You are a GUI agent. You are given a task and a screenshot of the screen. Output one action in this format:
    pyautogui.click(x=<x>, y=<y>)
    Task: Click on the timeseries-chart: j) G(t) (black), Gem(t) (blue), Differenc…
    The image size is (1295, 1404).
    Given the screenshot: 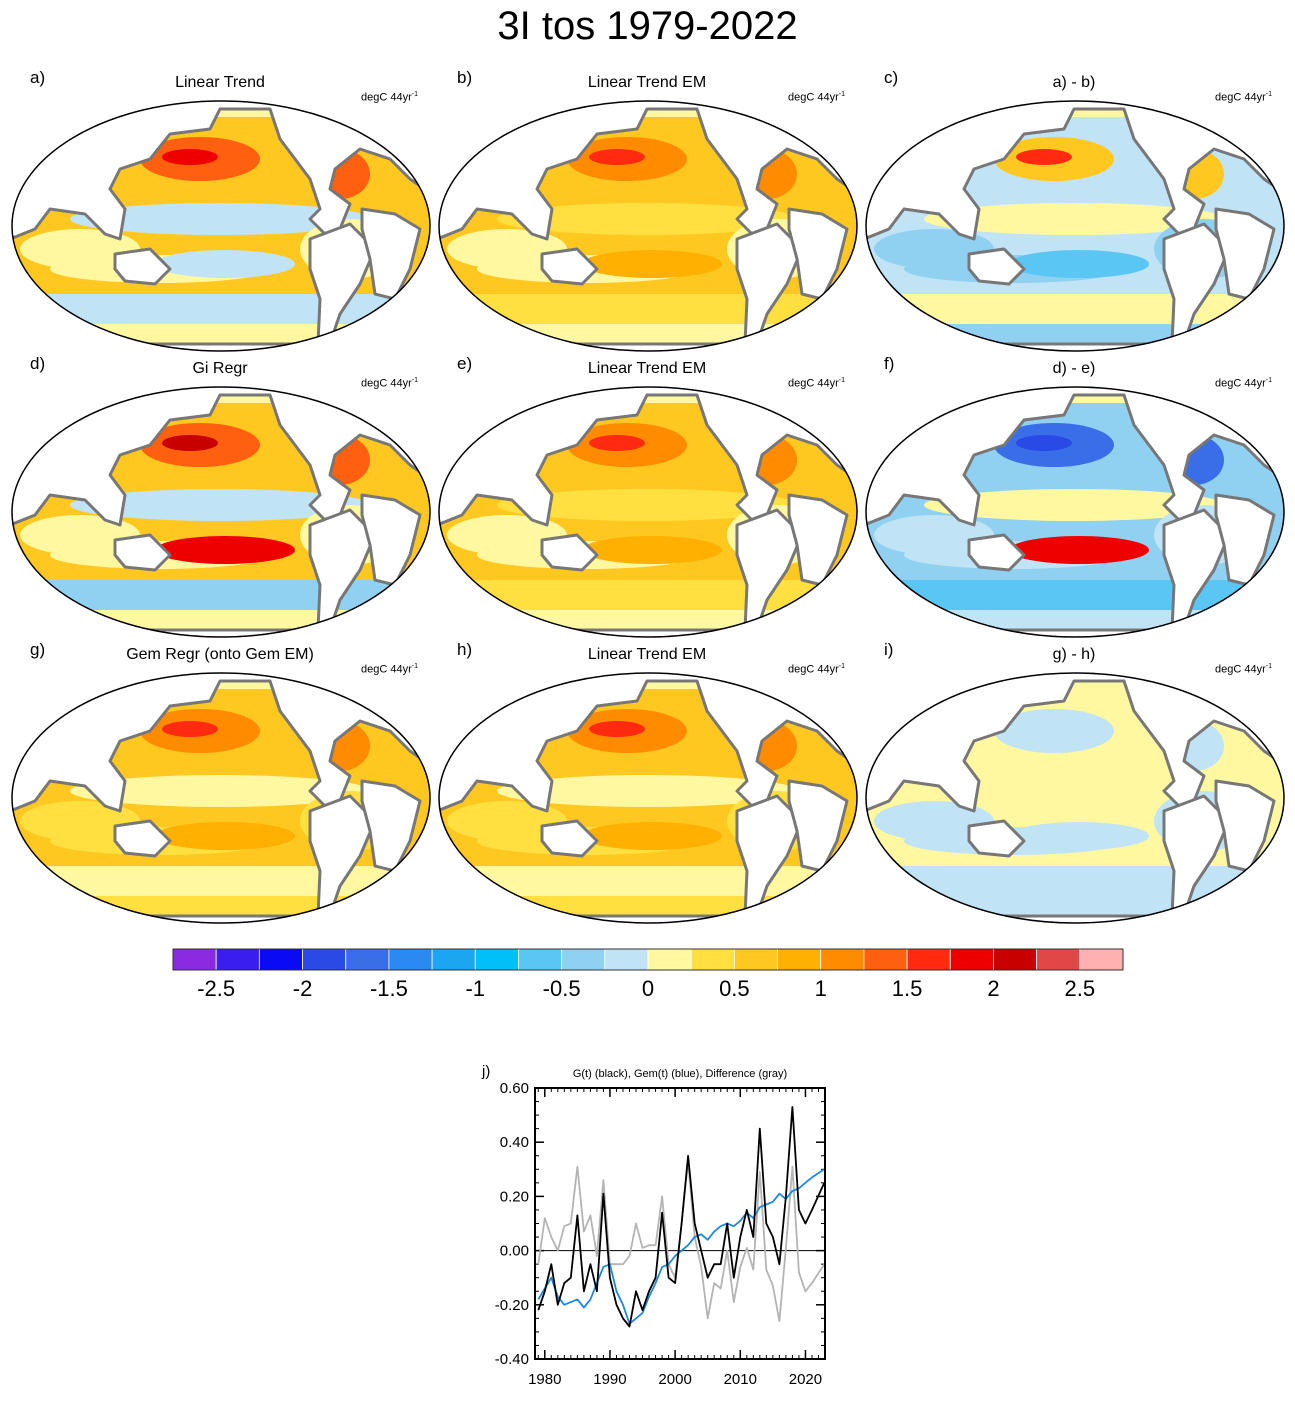 What is the action you would take?
    pyautogui.click(x=653, y=1225)
    